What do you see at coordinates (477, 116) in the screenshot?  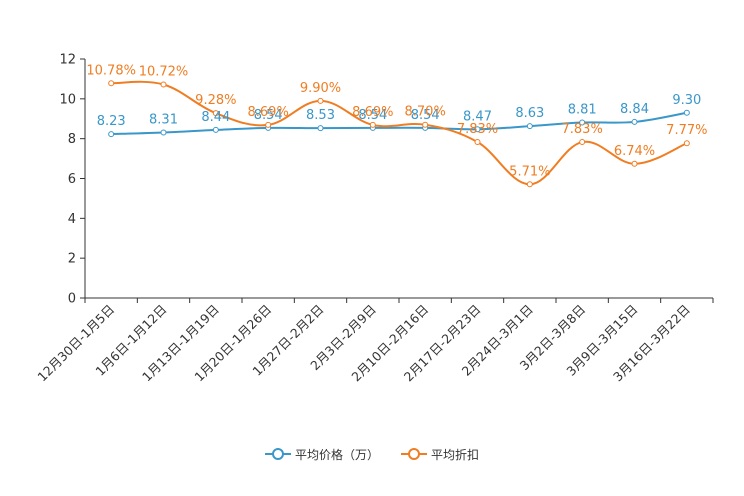 I see `data-label-price: 8.47` at bounding box center [477, 116].